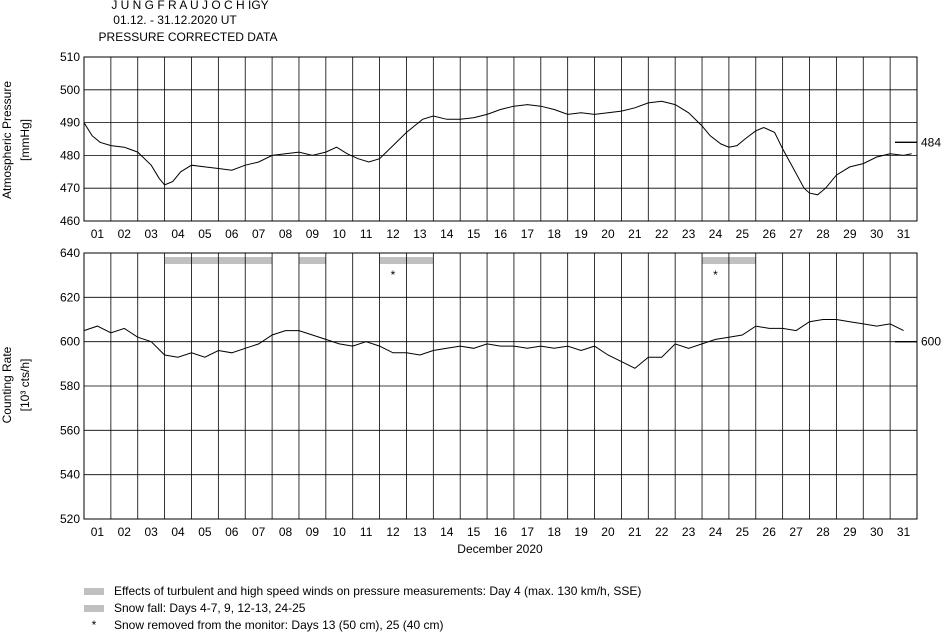 The image size is (947, 633). What do you see at coordinates (501, 234) in the screenshot?
I see `pressure-xtick-label-15: 16` at bounding box center [501, 234].